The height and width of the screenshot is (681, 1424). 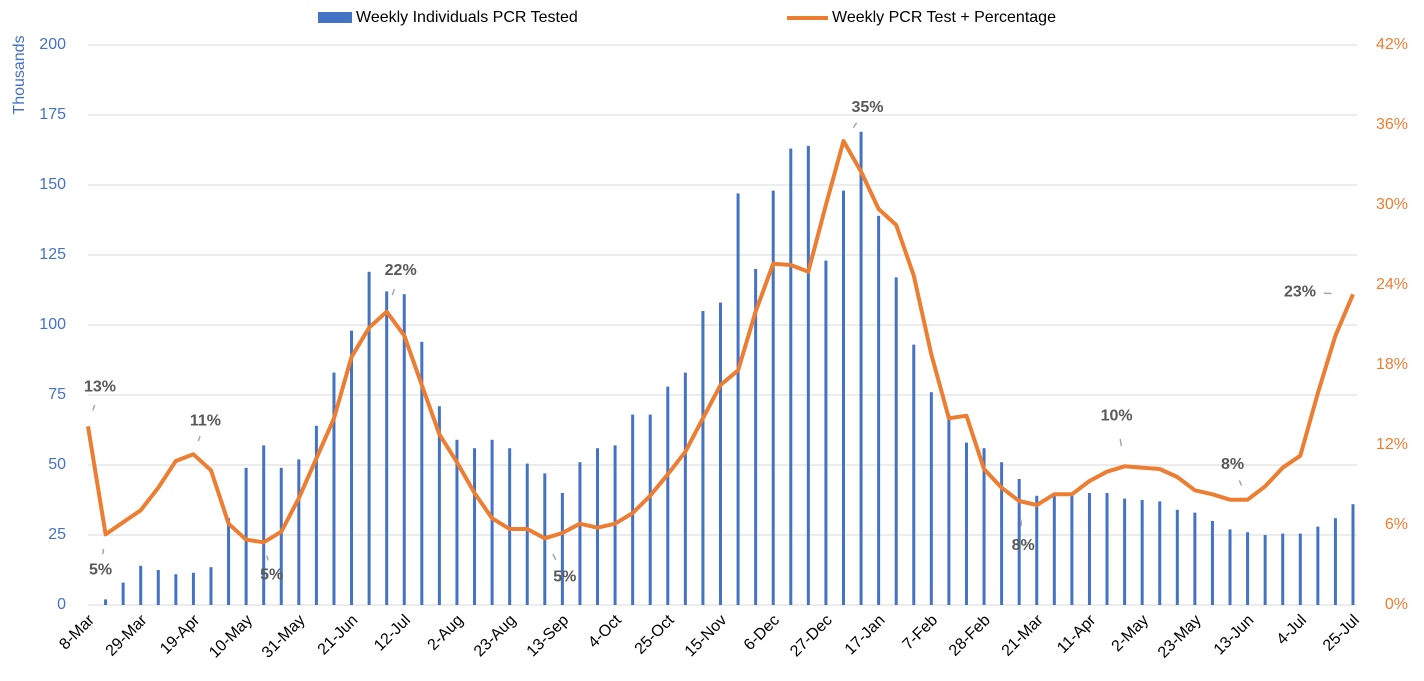 What do you see at coordinates (271, 575) in the screenshot?
I see `data-label: 5%` at bounding box center [271, 575].